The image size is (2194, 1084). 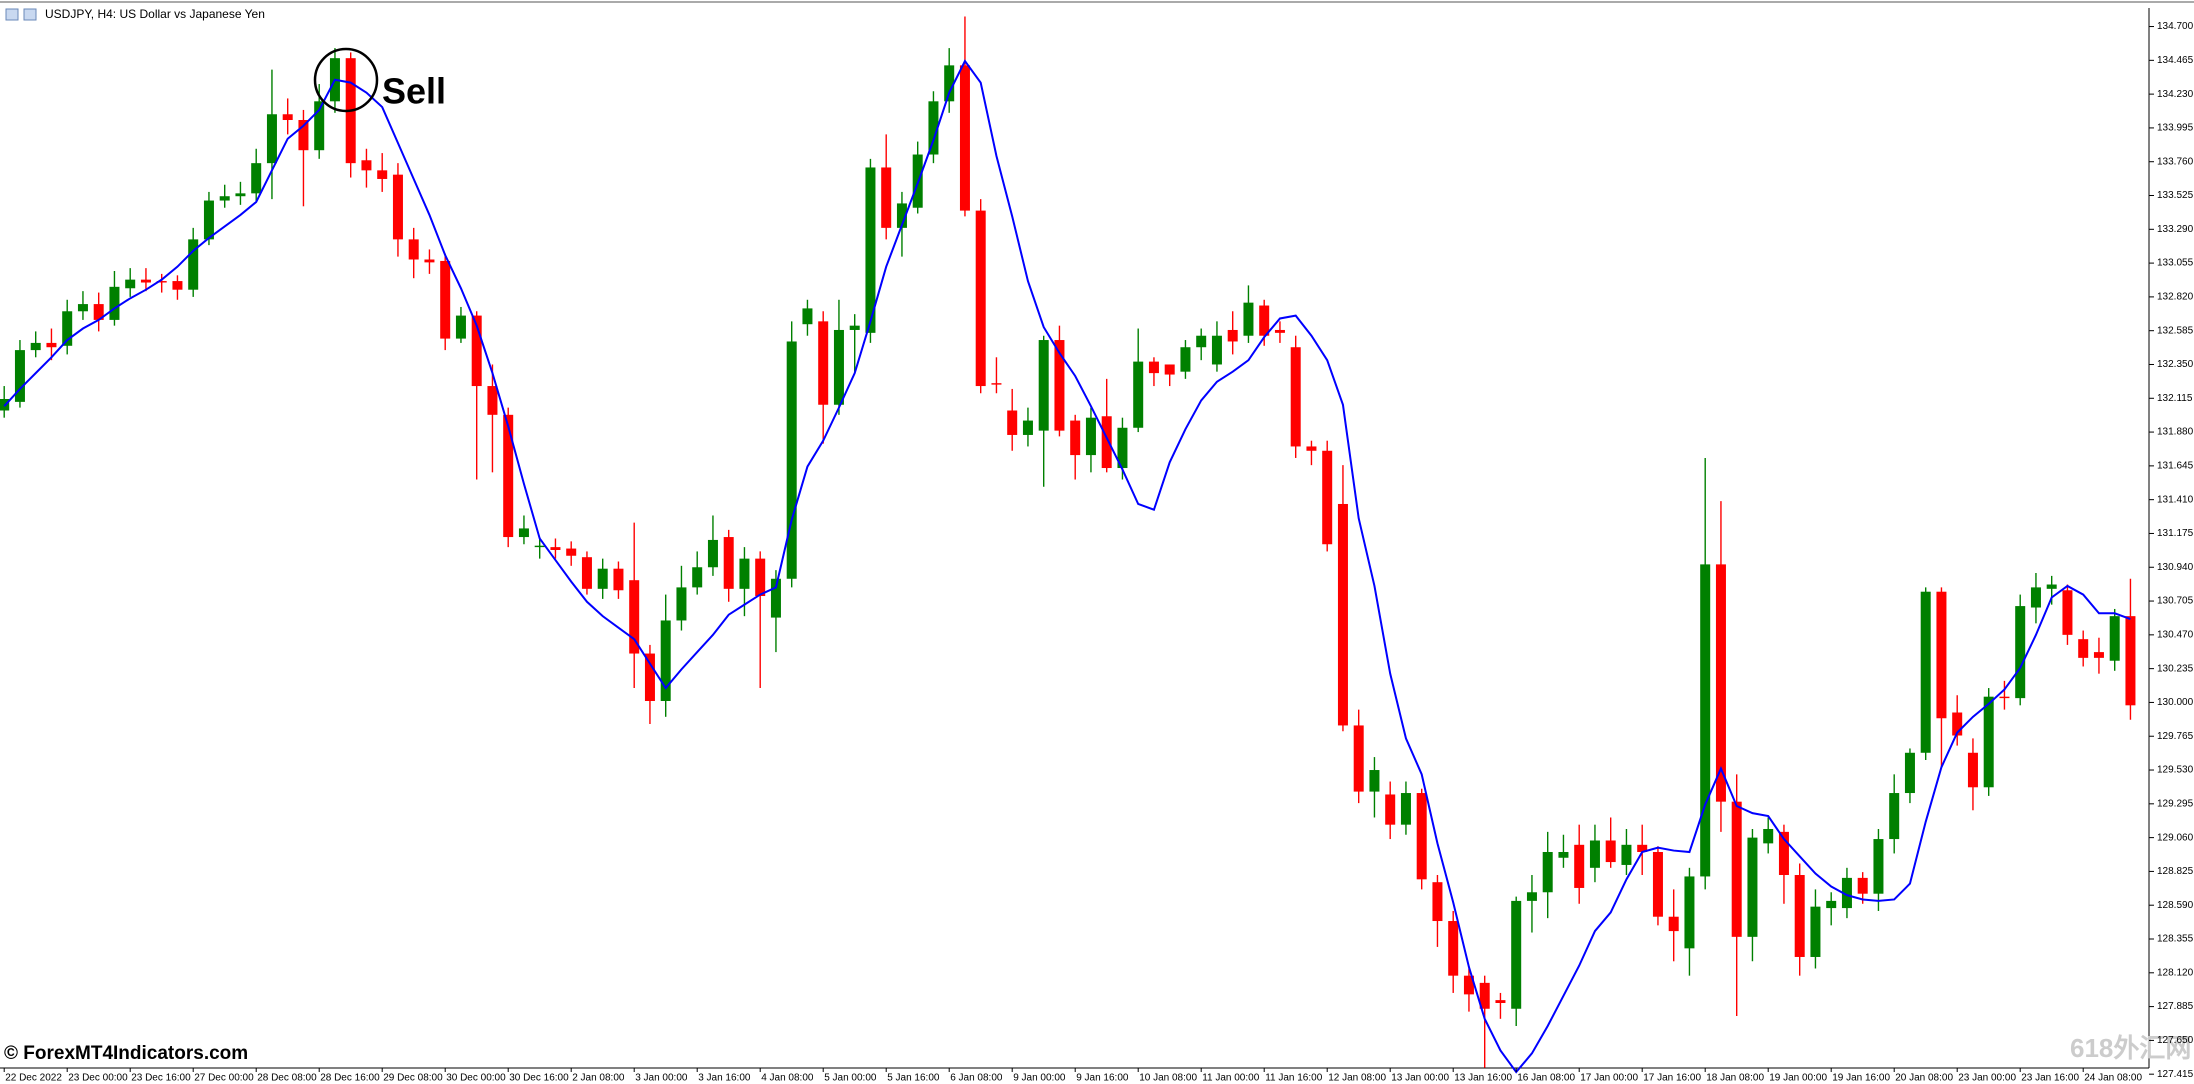 I want to click on y-tick-label: 132.350, so click(x=2175, y=364).